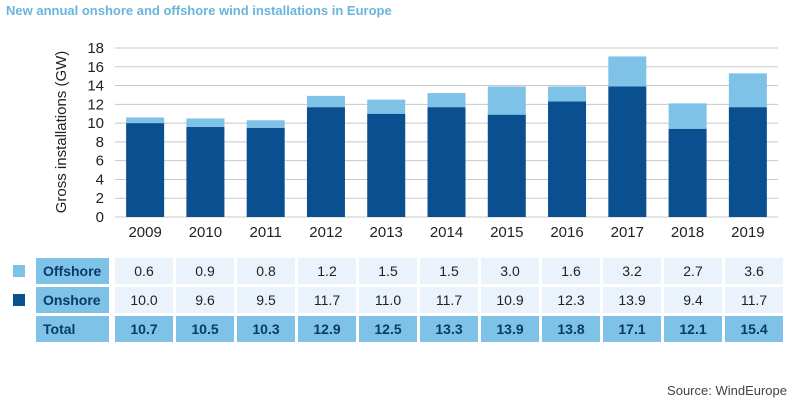 Image resolution: width=795 pixels, height=408 pixels. Describe the element at coordinates (72, 271) in the screenshot. I see `table-row-label: Offshore` at that location.